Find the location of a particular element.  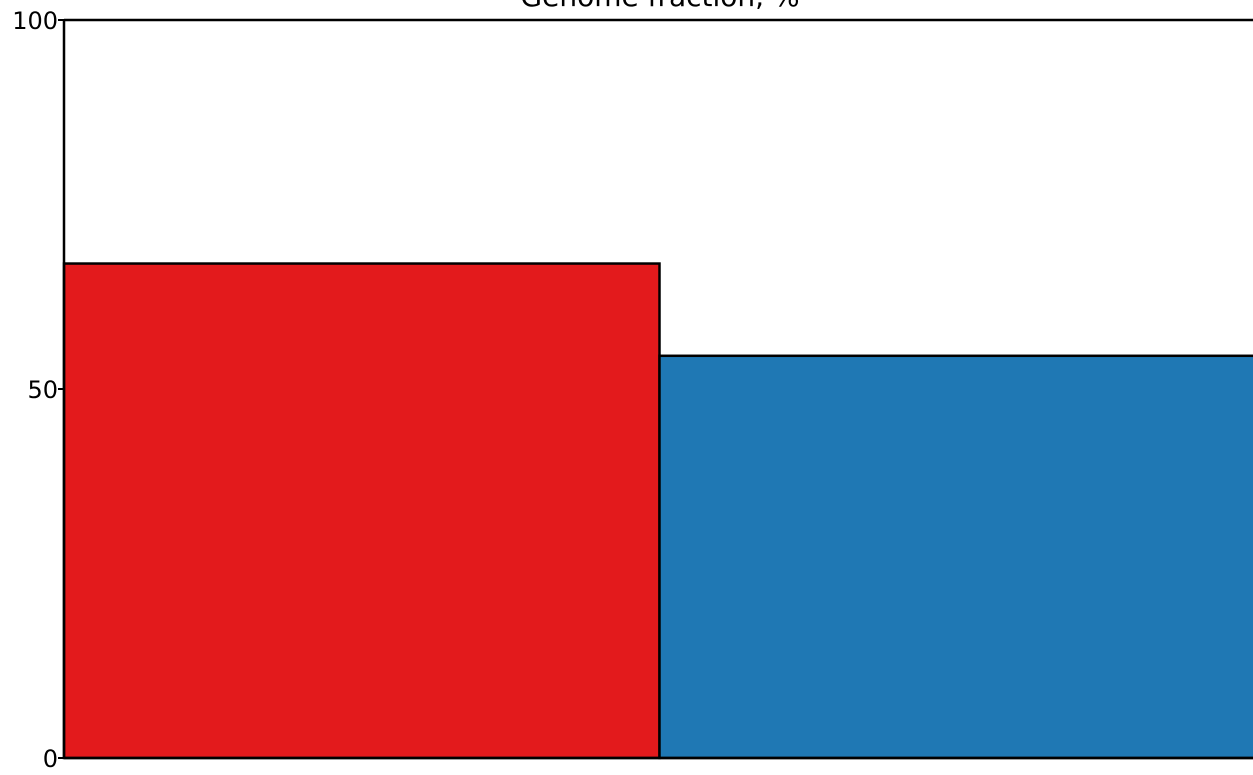

chart-title: Genome fraction, % is located at coordinates (659, 6).